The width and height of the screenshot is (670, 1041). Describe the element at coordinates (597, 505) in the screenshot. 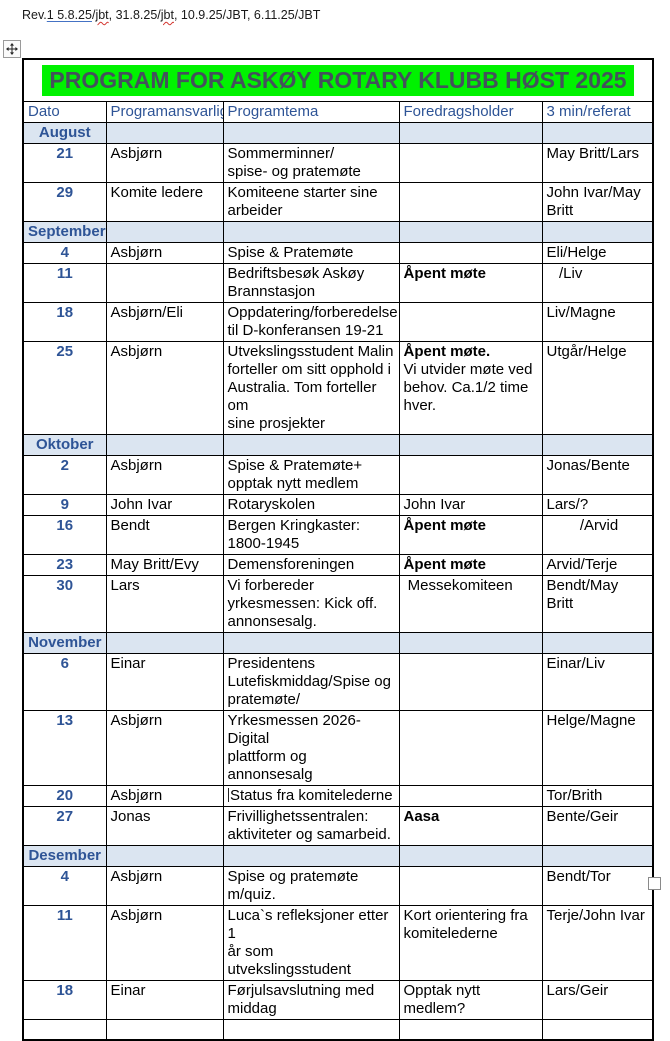

I see `referat-cell: Lars/?` at that location.